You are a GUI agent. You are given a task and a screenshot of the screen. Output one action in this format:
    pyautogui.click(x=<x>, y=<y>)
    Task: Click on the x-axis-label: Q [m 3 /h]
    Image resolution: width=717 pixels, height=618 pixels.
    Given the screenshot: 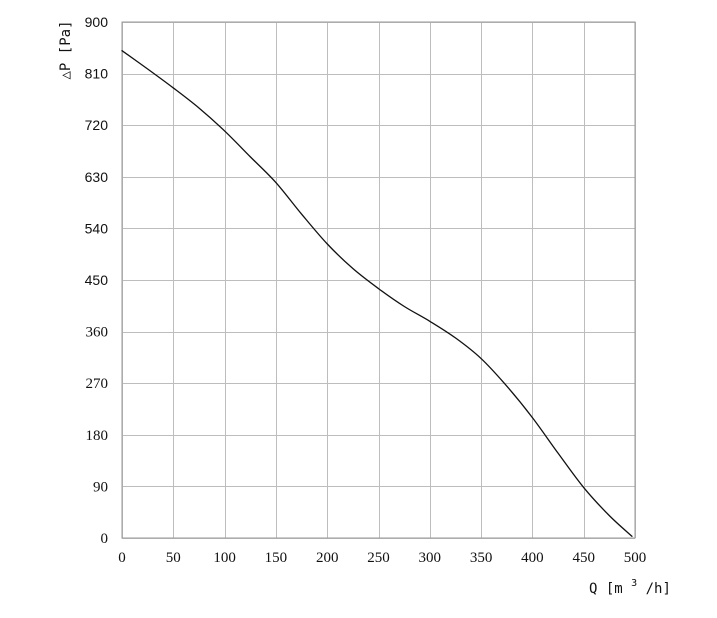 What is the action you would take?
    pyautogui.click(x=630, y=585)
    